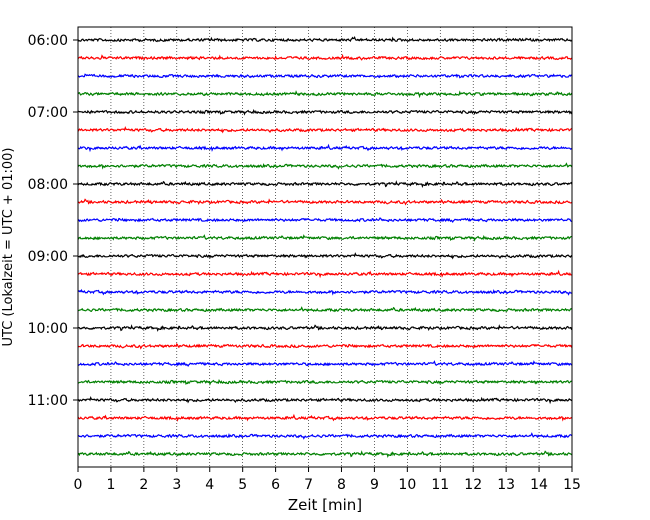 This screenshot has height=520, width=650. What do you see at coordinates (407, 485) in the screenshot?
I see `x-tick-label: 10` at bounding box center [407, 485].